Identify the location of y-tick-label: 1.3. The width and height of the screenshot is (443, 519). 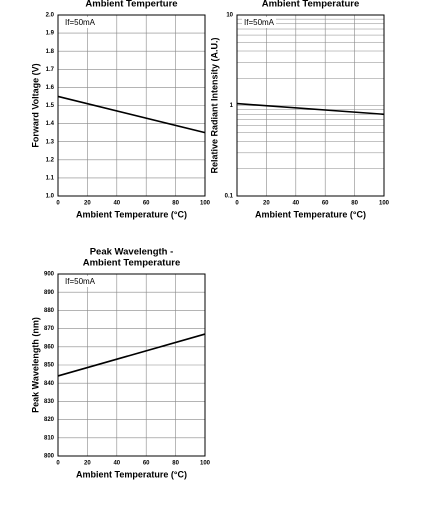
(50, 142).